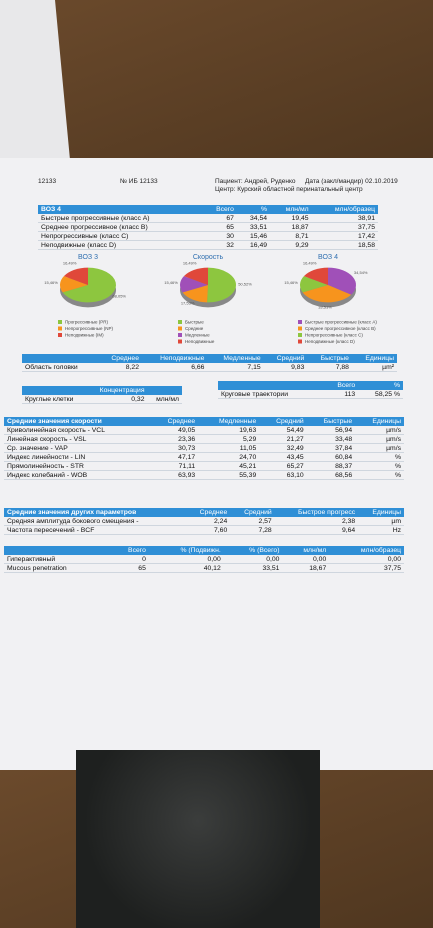 The image size is (433, 928). Describe the element at coordinates (117, 390) in the screenshot. I see `column-header: Концентрация` at that location.